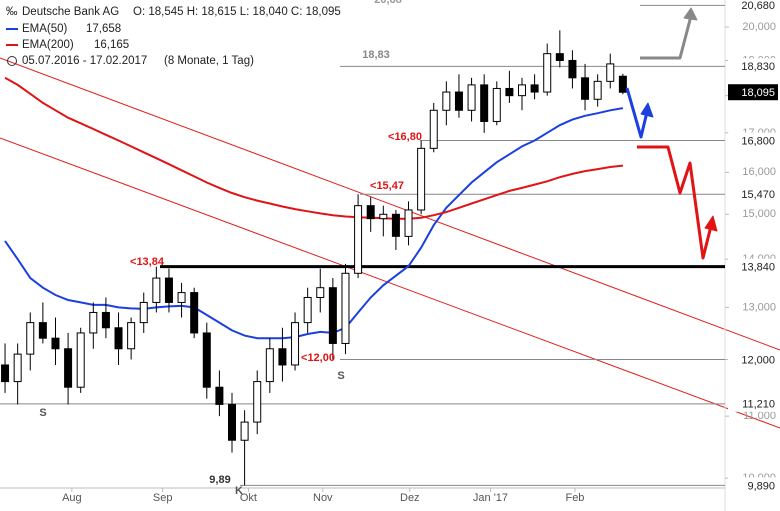  I want to click on clock-icon, so click(12, 61).